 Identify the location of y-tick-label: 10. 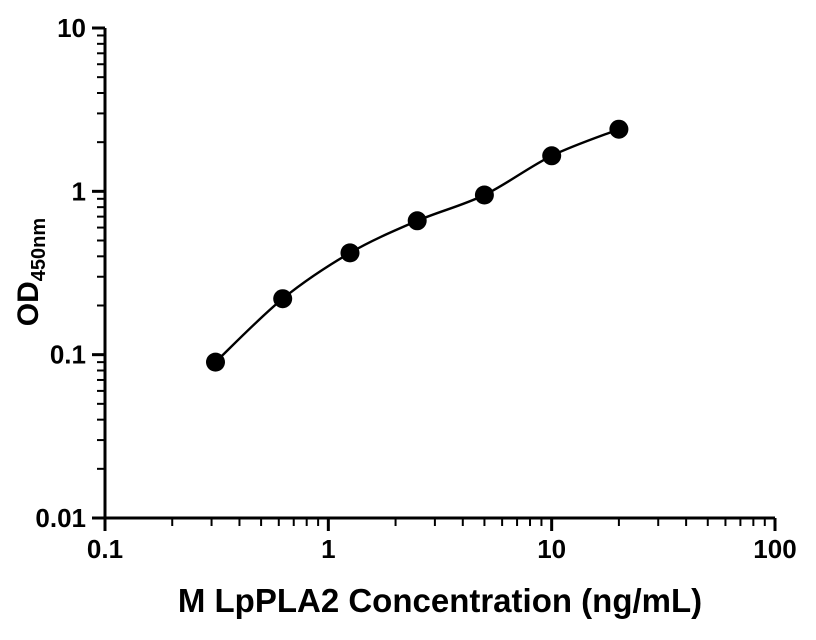
(71, 28).